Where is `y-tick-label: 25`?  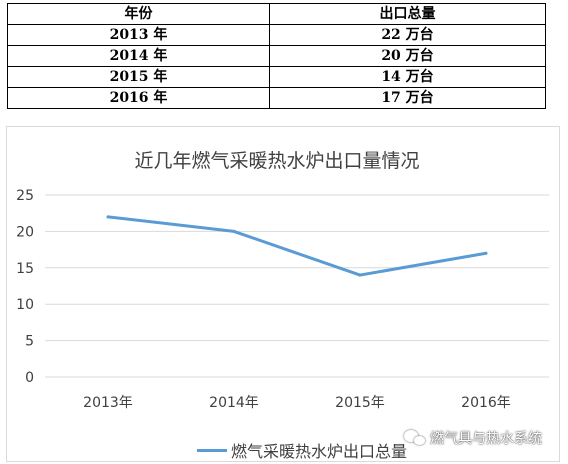 y-tick-label: 25 is located at coordinates (25, 196).